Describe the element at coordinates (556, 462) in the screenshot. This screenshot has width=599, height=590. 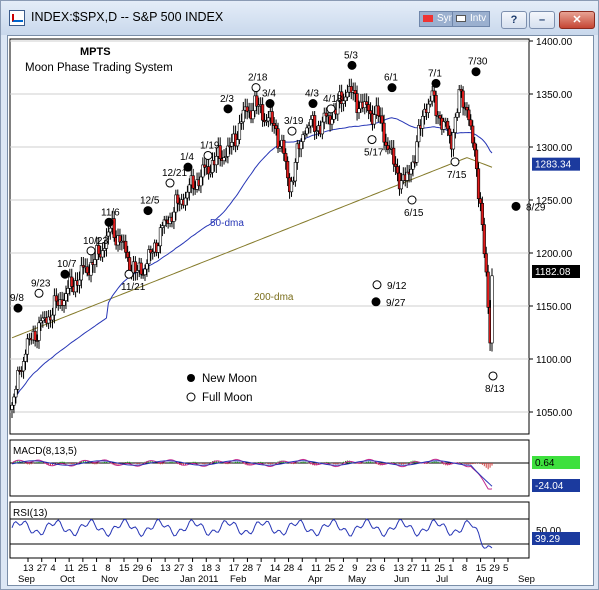
I see `macd-value-box` at that location.